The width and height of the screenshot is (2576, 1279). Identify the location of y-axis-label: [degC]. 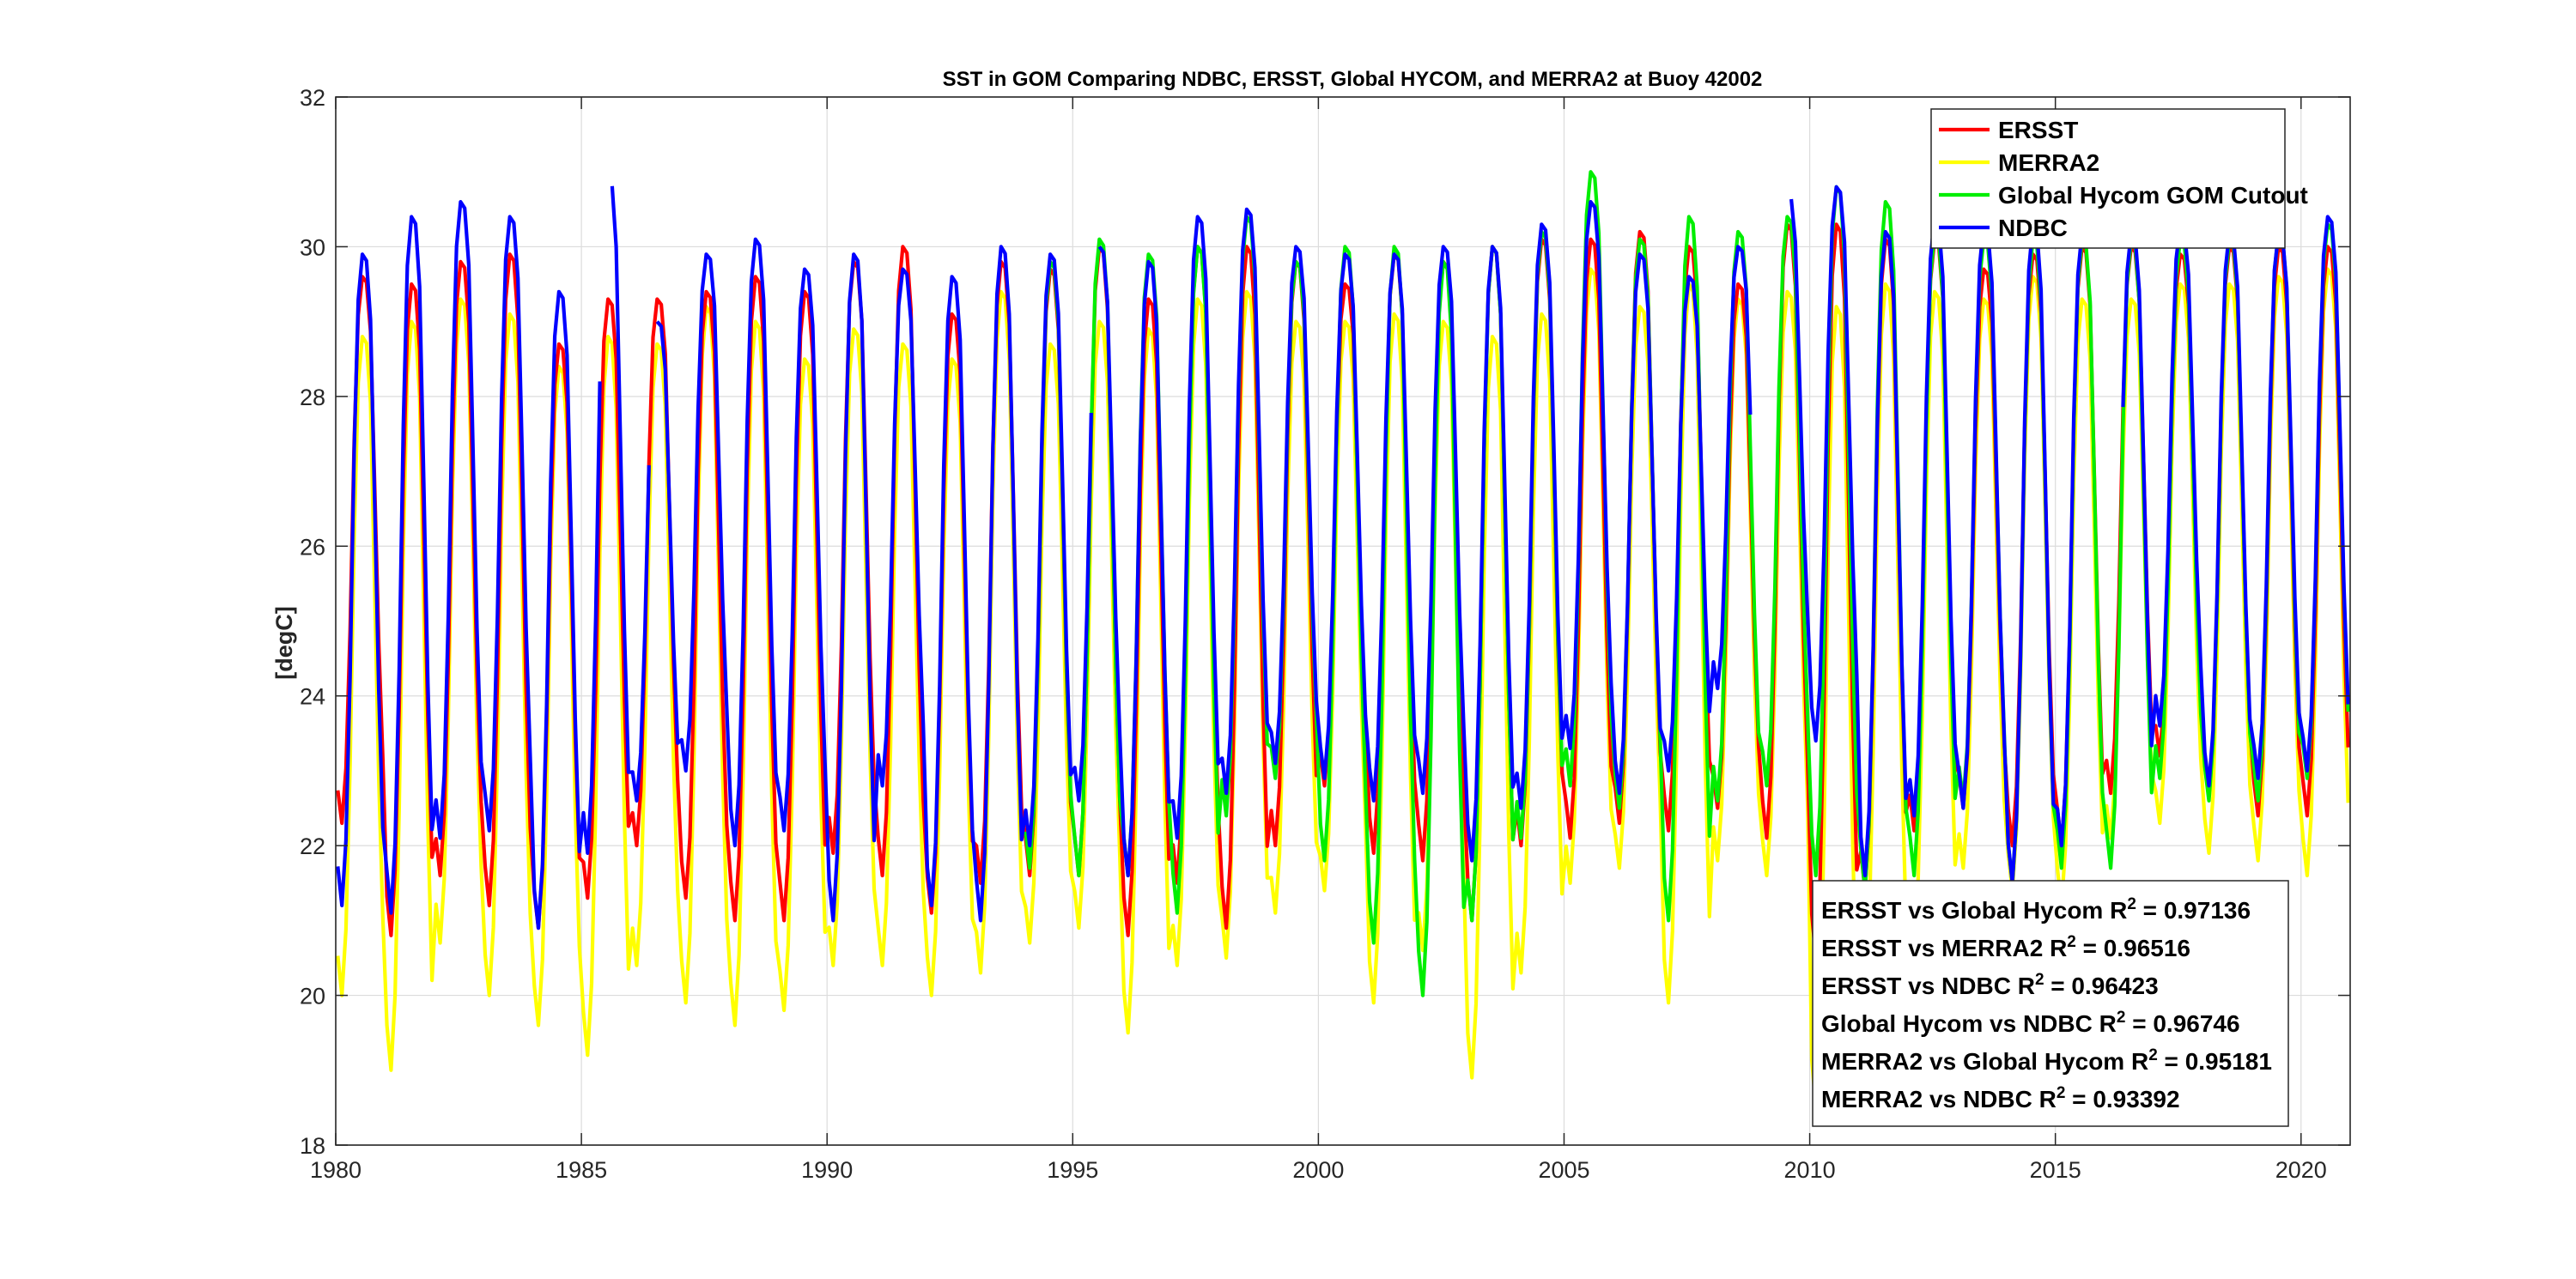
(284, 642).